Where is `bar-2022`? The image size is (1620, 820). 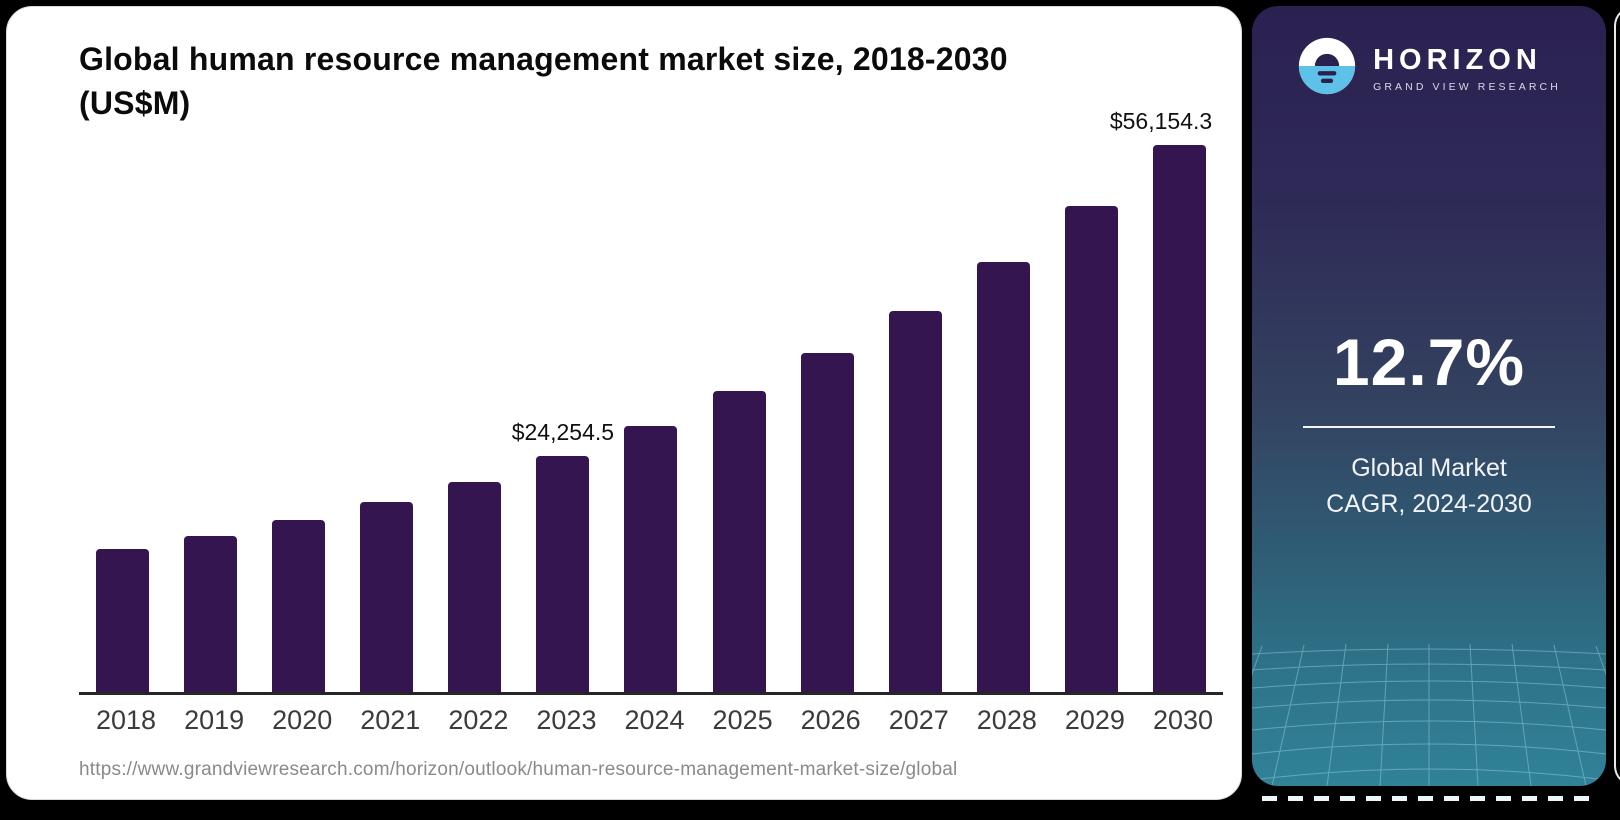 bar-2022 is located at coordinates (475, 587).